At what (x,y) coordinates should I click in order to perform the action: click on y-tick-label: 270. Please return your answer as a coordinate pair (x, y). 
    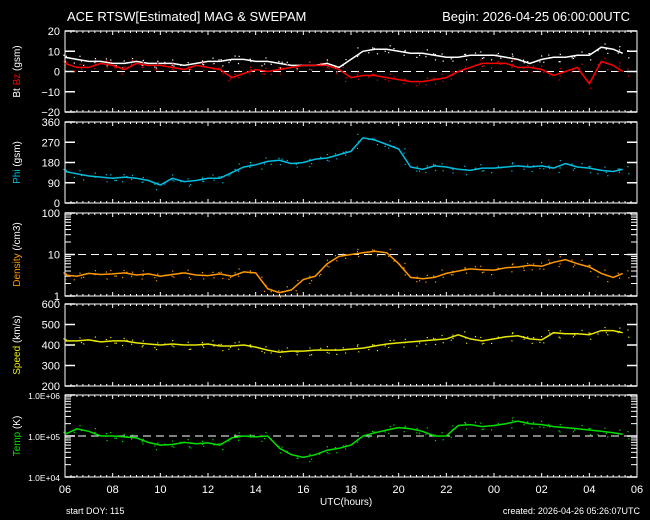
    Looking at the image, I should click on (51, 143).